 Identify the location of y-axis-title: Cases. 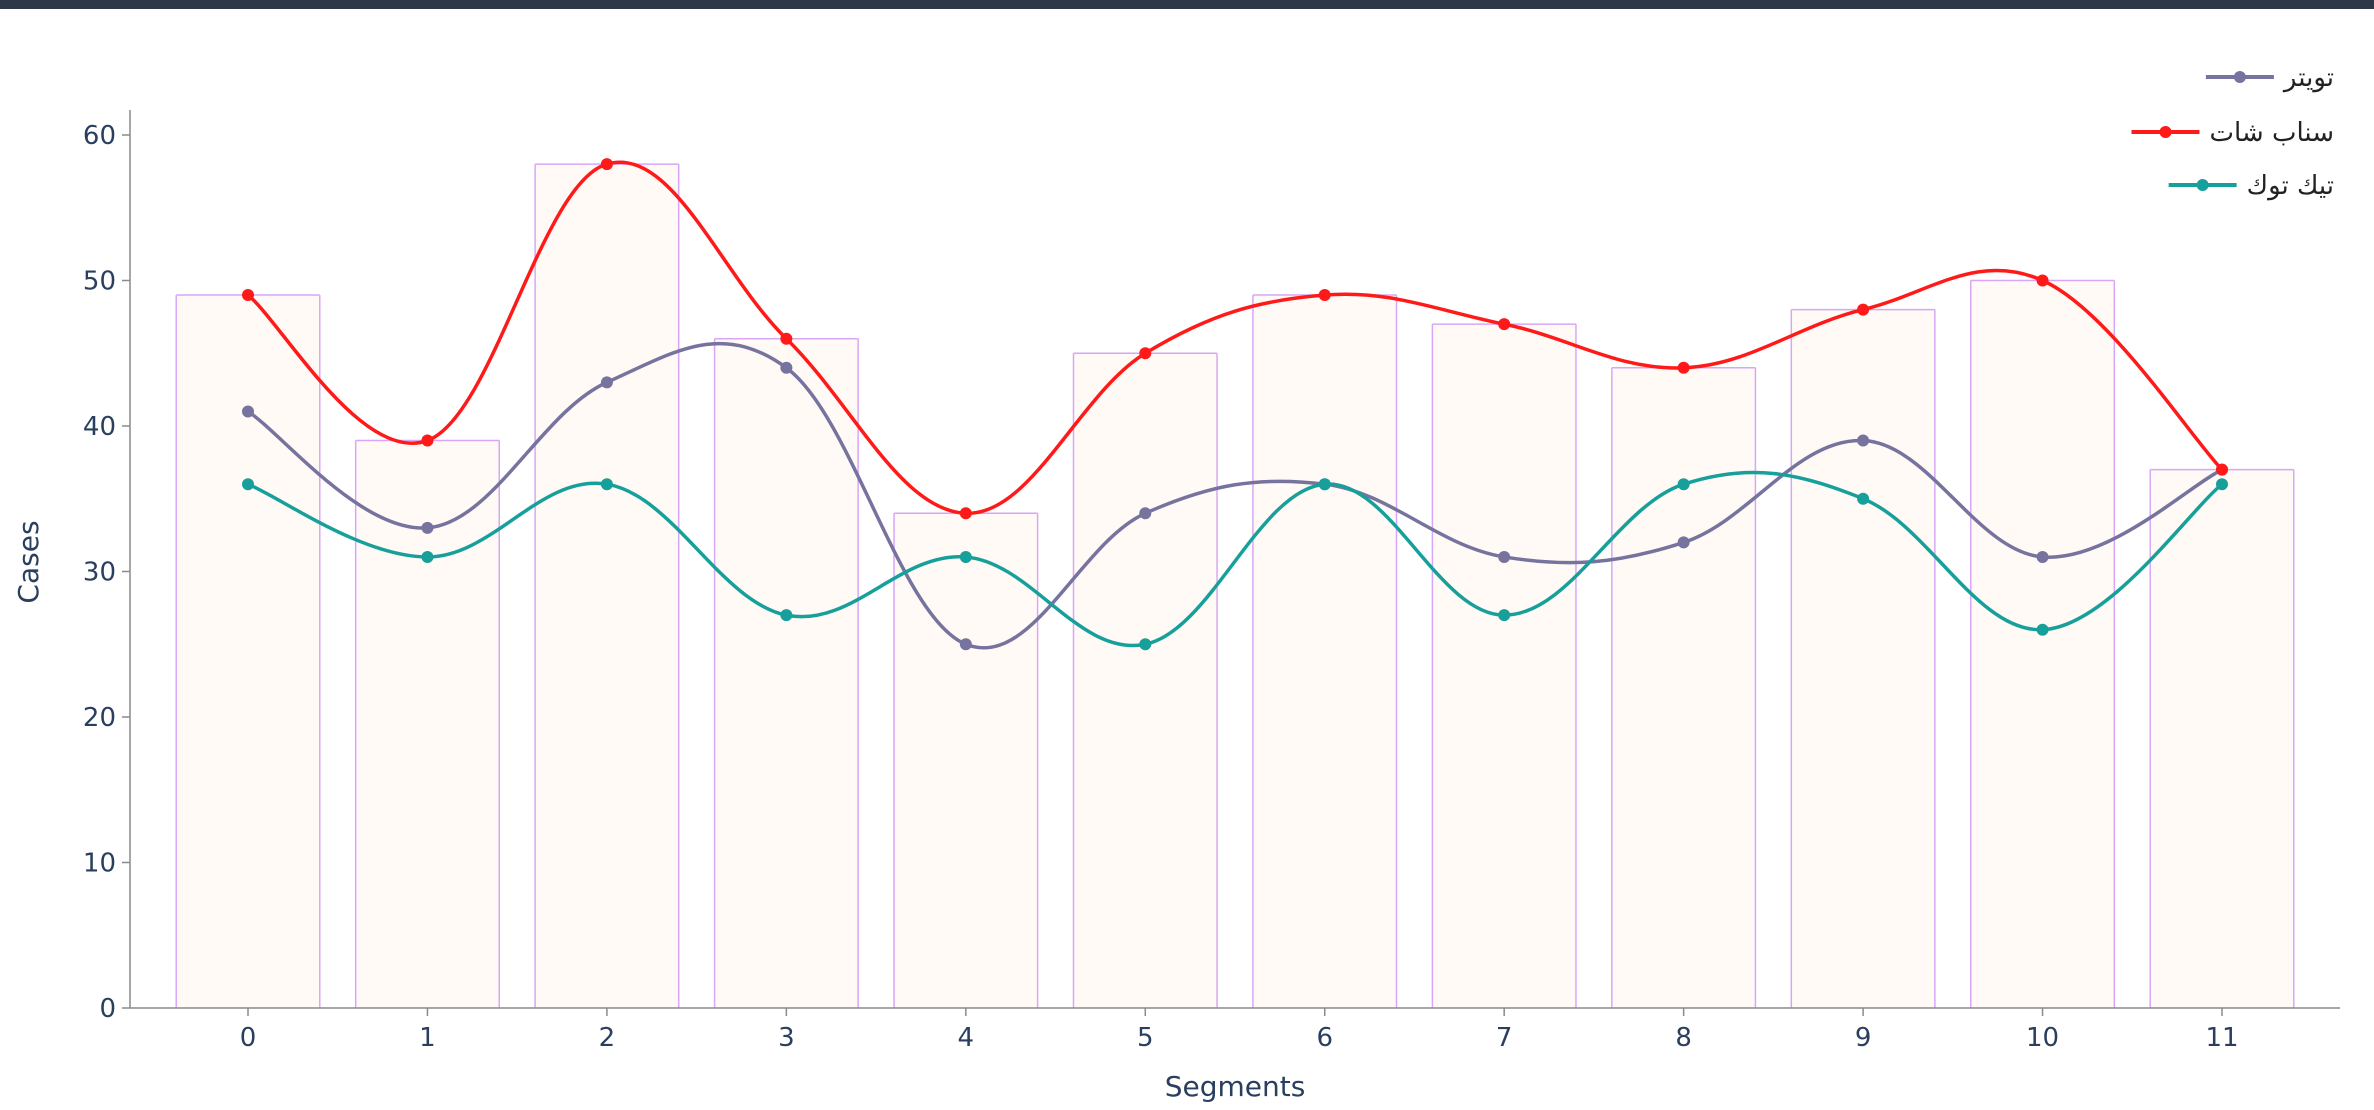
(28, 561).